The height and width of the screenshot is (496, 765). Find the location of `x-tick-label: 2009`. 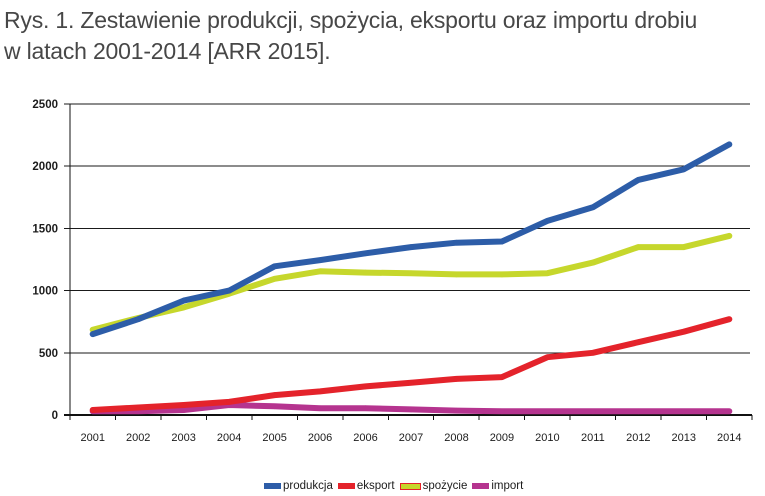

x-tick-label: 2009 is located at coordinates (502, 438).